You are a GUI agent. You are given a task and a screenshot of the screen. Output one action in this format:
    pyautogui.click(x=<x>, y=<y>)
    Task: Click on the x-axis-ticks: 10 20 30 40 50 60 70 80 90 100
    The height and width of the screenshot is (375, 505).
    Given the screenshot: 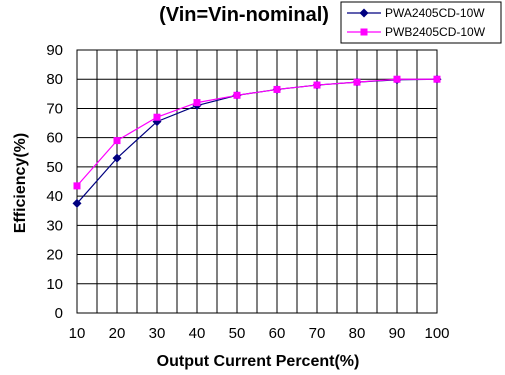 What is the action you would take?
    pyautogui.click(x=259, y=333)
    